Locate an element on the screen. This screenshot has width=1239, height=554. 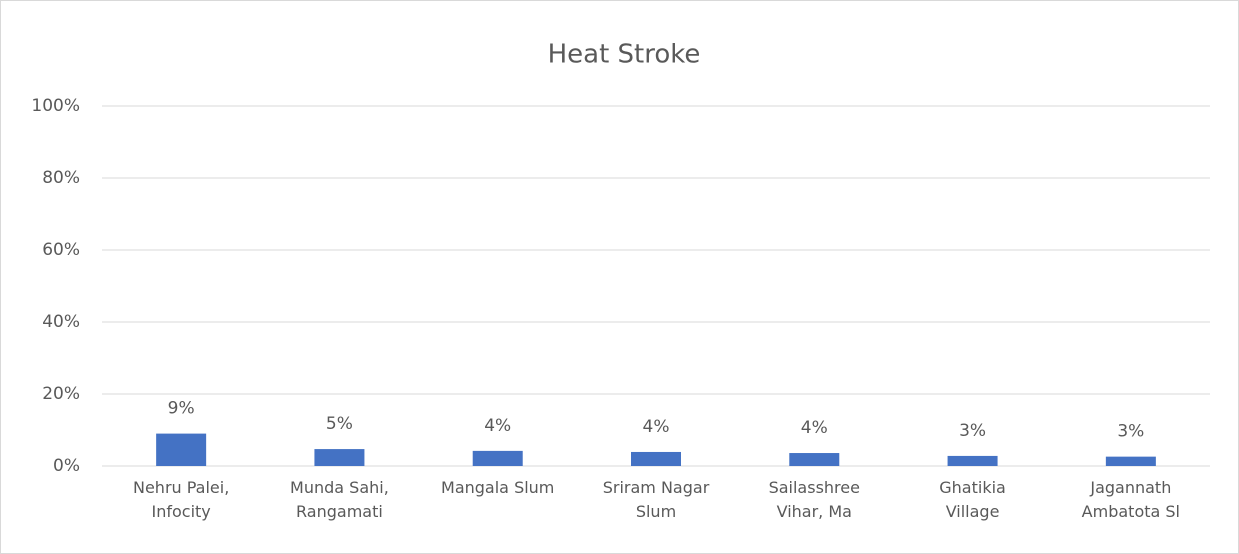
x-tick-label: Nehru Palei, Infocity is located at coordinates (181, 499).